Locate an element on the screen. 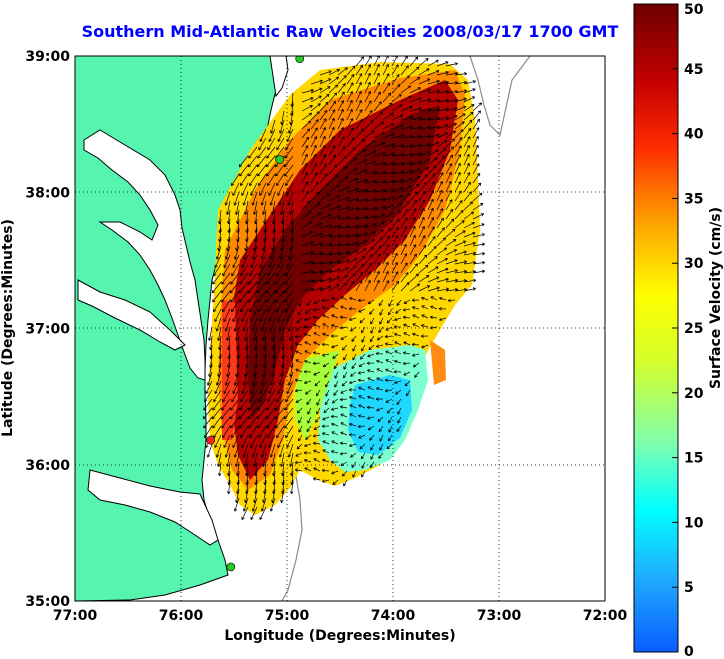 The image size is (724, 659). x-tick-label: 75:00 is located at coordinates (287, 616).